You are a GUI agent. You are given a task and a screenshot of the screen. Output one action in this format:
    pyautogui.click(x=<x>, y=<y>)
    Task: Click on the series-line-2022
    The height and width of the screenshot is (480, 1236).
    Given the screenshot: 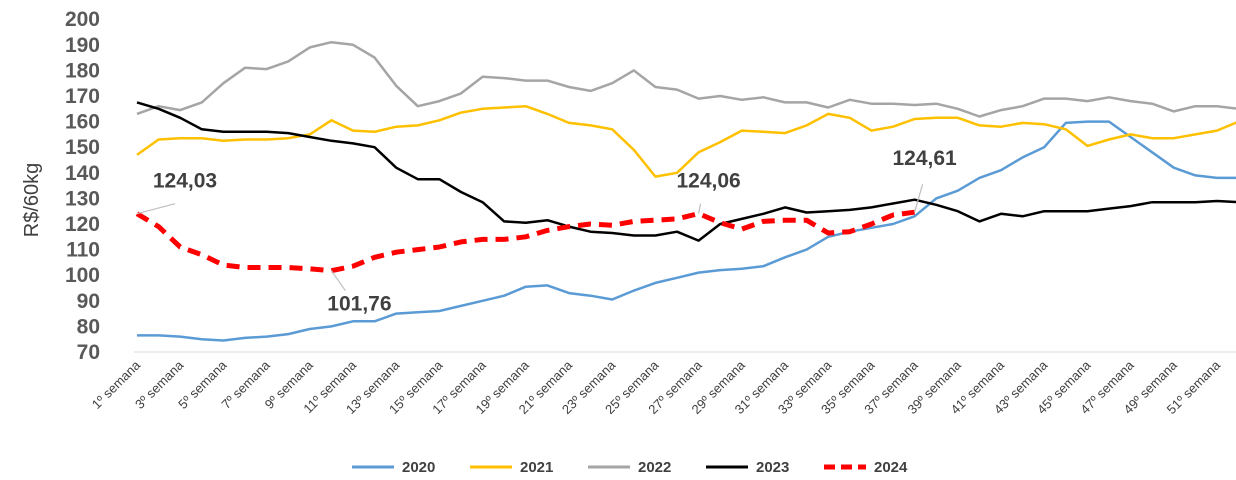 What is the action you would take?
    pyautogui.click(x=686, y=79)
    